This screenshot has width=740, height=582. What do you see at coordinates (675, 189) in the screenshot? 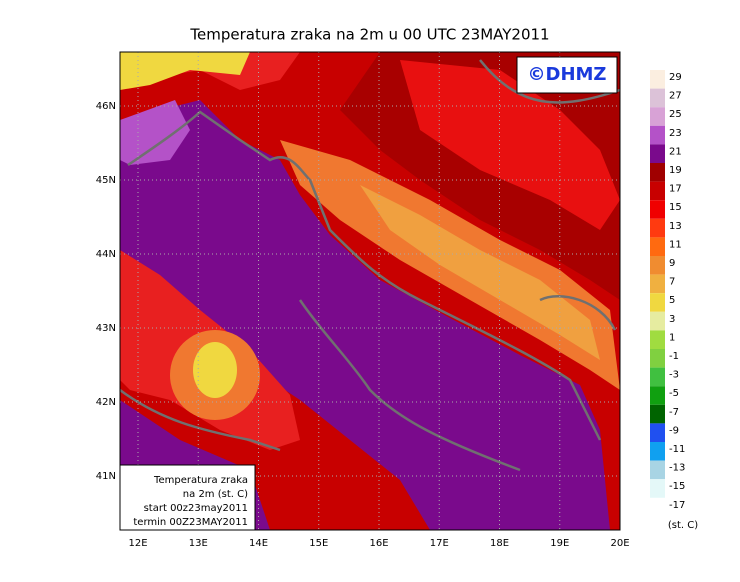
I see `colorbar-label: 17` at bounding box center [675, 189].